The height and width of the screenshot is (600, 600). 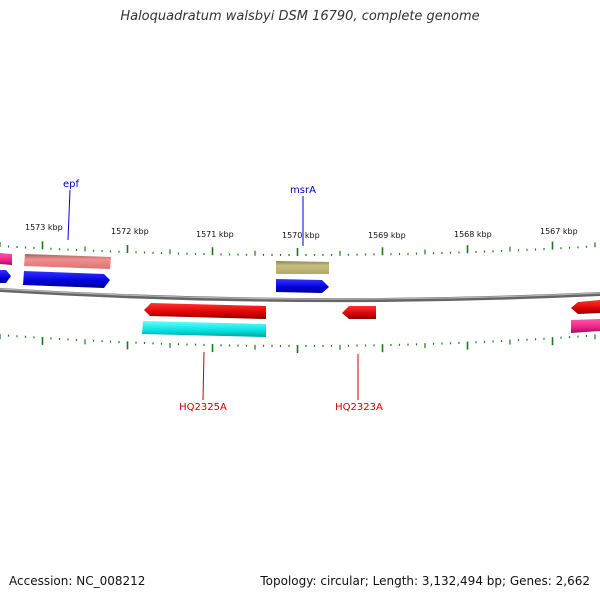 What do you see at coordinates (585, 326) in the screenshot?
I see `rna-feature-pink-right-bottom` at bounding box center [585, 326].